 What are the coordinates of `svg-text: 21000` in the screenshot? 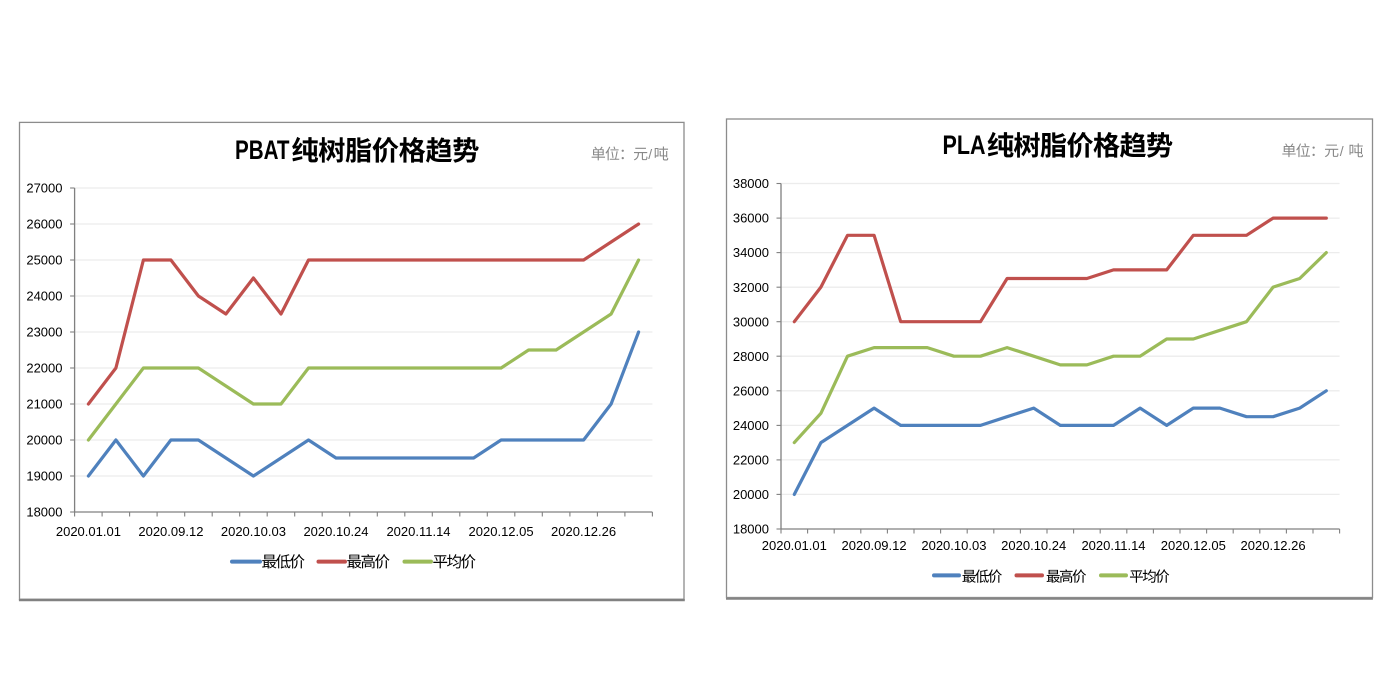 It's located at (44, 404).